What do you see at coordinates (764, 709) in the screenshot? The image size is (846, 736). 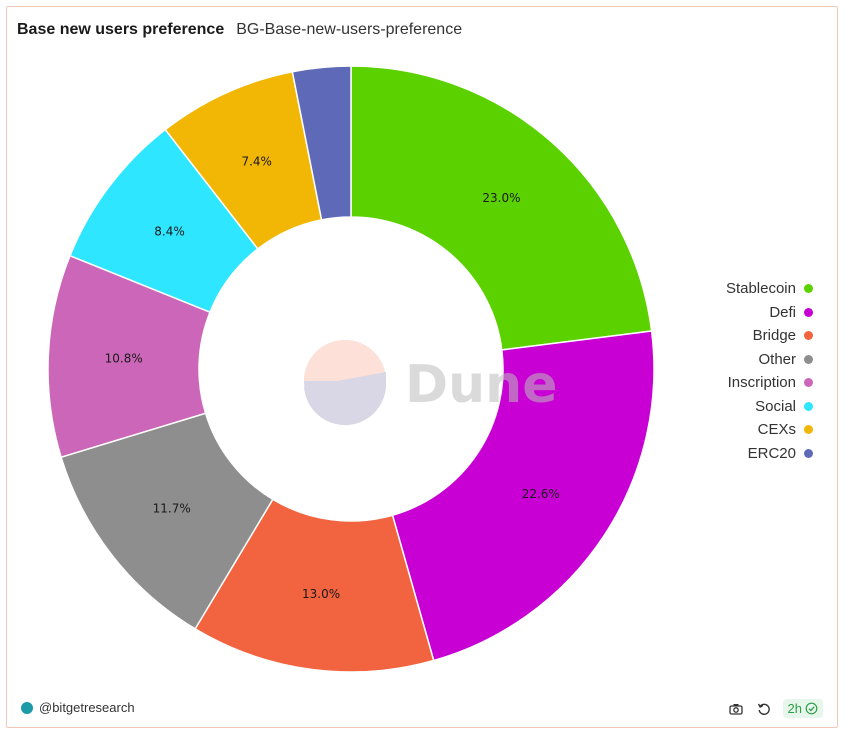 I see `refresh-icon` at bounding box center [764, 709].